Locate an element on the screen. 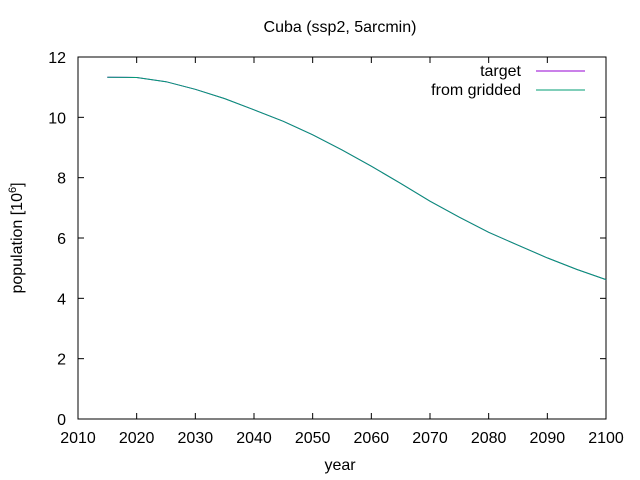 Image resolution: width=640 pixels, height=480 pixels. x-tick-label: 2070 is located at coordinates (430, 438).